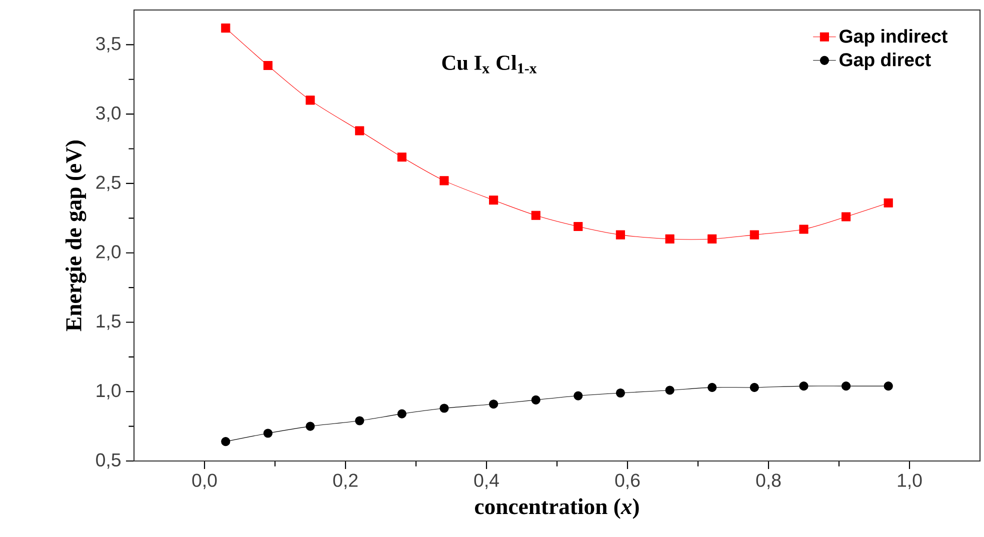 The width and height of the screenshot is (984, 537). What do you see at coordinates (108, 44) in the screenshot?
I see `y-tick-label: 3,5` at bounding box center [108, 44].